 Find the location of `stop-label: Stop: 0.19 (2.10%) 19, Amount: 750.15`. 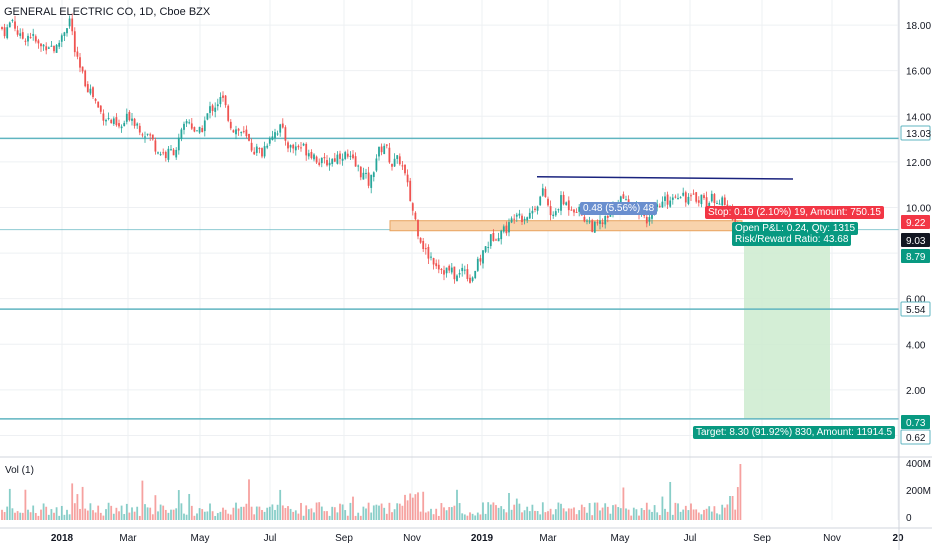

stop-label: Stop: 0.19 (2.10%) 19, Amount: 750.15 is located at coordinates (794, 212).